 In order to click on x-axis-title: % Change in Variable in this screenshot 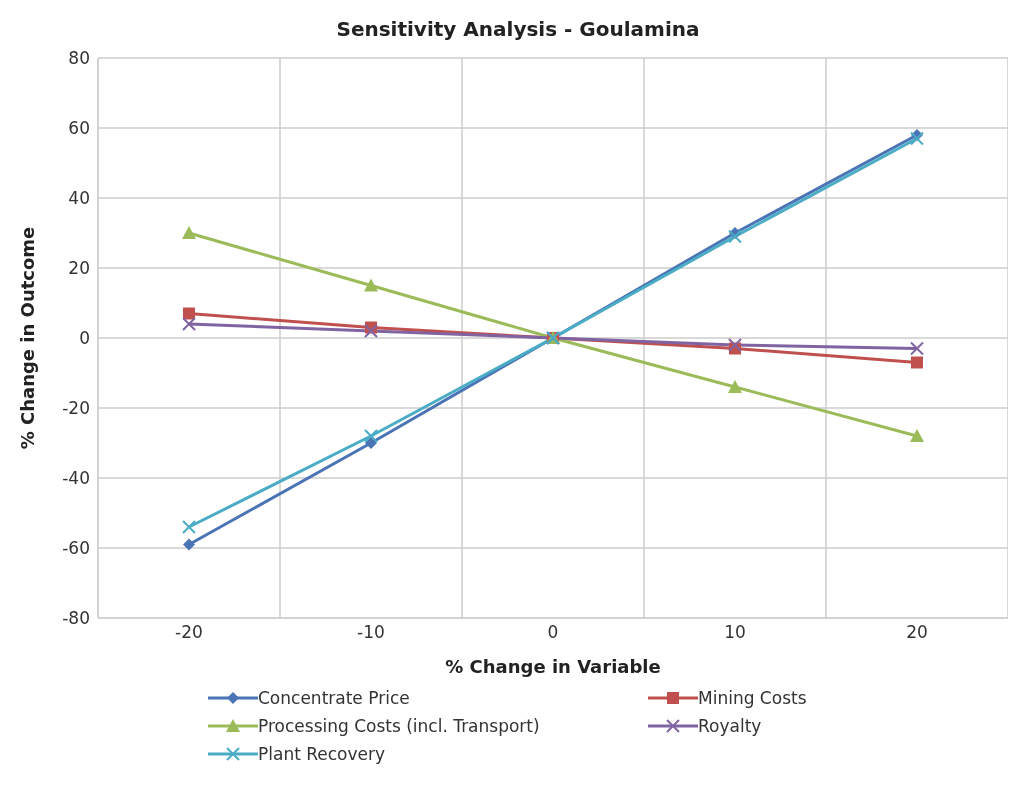, I will do `click(553, 666)`.